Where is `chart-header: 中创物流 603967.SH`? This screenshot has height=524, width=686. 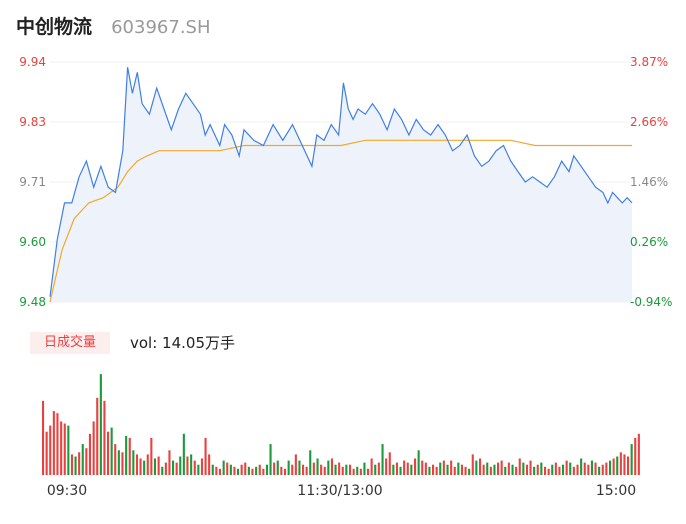 chart-header: 中创物流 603967.SH is located at coordinates (113, 26).